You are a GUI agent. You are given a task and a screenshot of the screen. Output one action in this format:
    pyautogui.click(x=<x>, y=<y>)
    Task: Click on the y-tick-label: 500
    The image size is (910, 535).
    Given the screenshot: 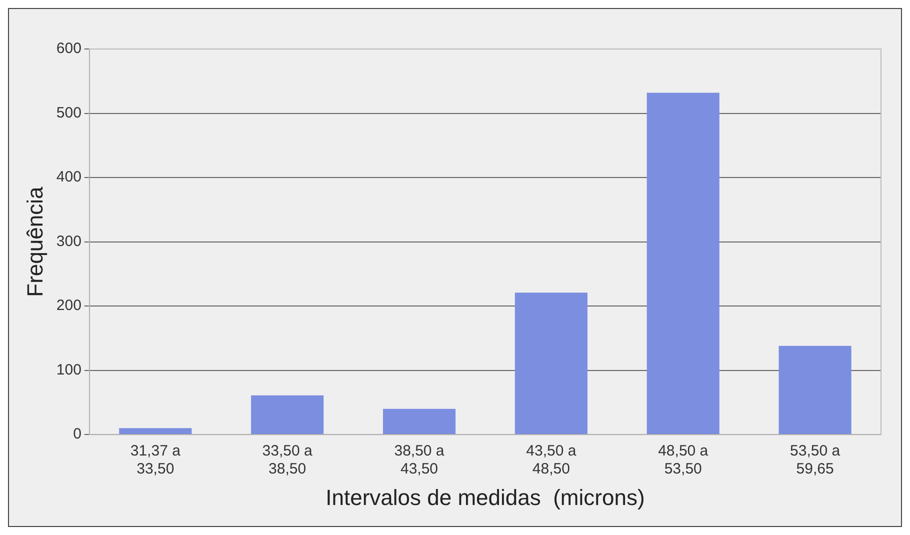 What is the action you would take?
    pyautogui.click(x=69, y=113)
    